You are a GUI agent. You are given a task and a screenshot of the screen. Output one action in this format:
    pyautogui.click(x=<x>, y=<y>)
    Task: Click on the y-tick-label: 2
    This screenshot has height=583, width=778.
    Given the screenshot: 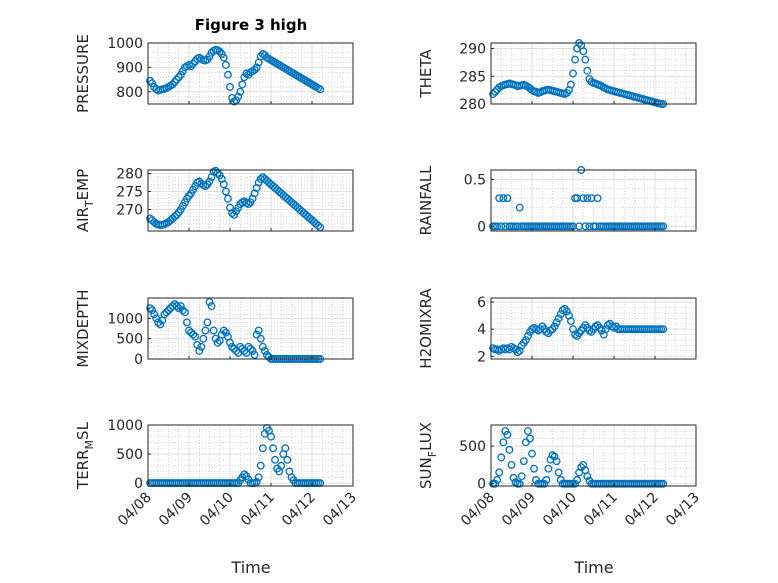 What is the action you would take?
    pyautogui.click(x=481, y=357)
    